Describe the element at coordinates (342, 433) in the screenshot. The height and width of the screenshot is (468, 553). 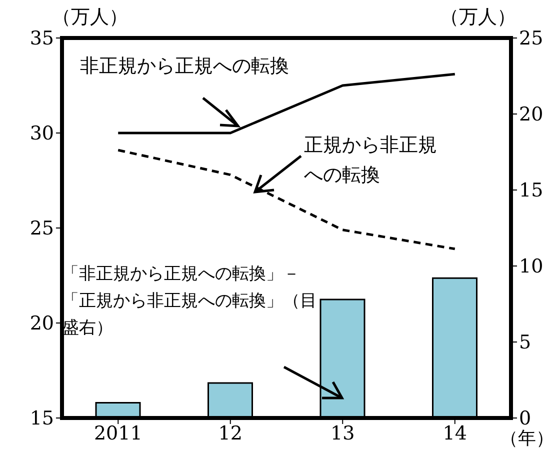
I see `x-tick-label: 13` at that location.